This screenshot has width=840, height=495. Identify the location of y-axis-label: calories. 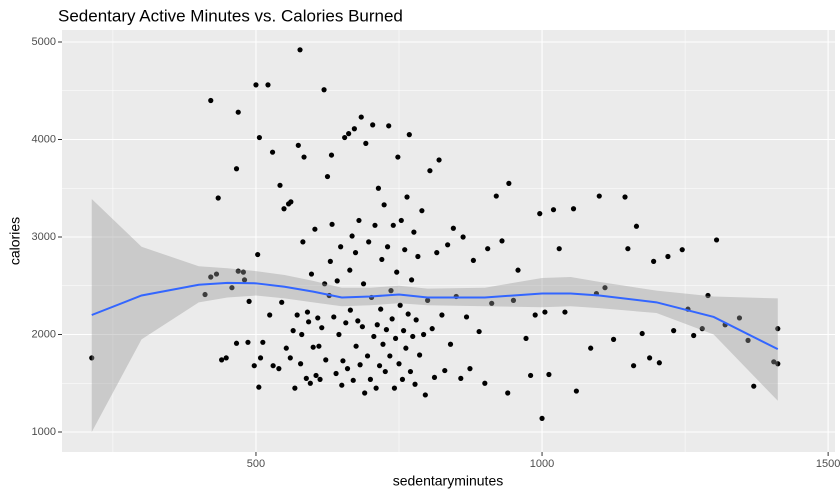
(15, 241).